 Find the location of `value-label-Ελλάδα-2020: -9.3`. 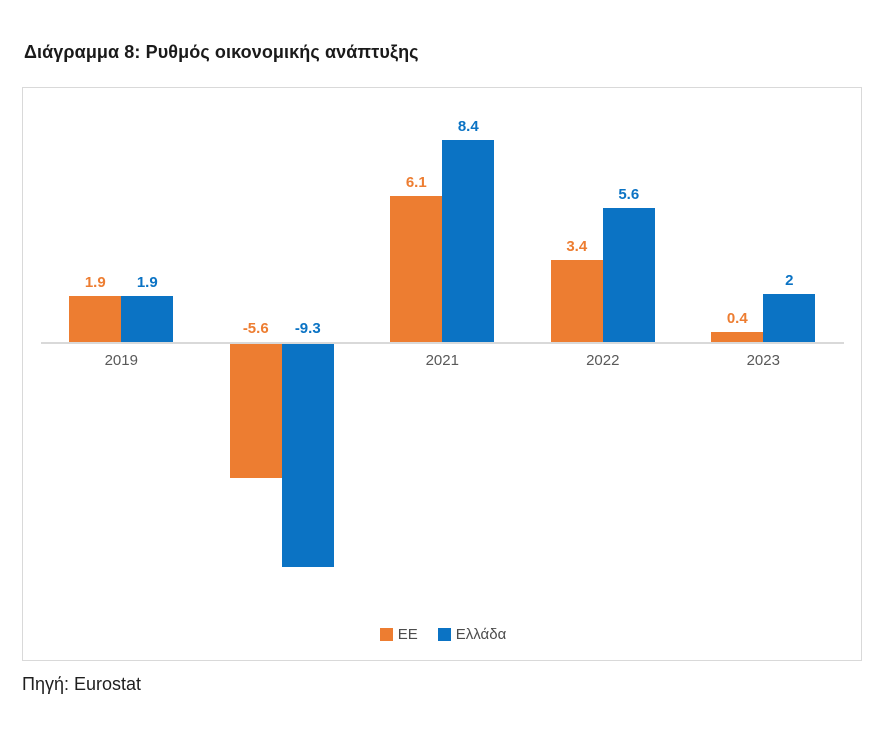

value-label-Ελλάδα-2020: -9.3 is located at coordinates (307, 328).